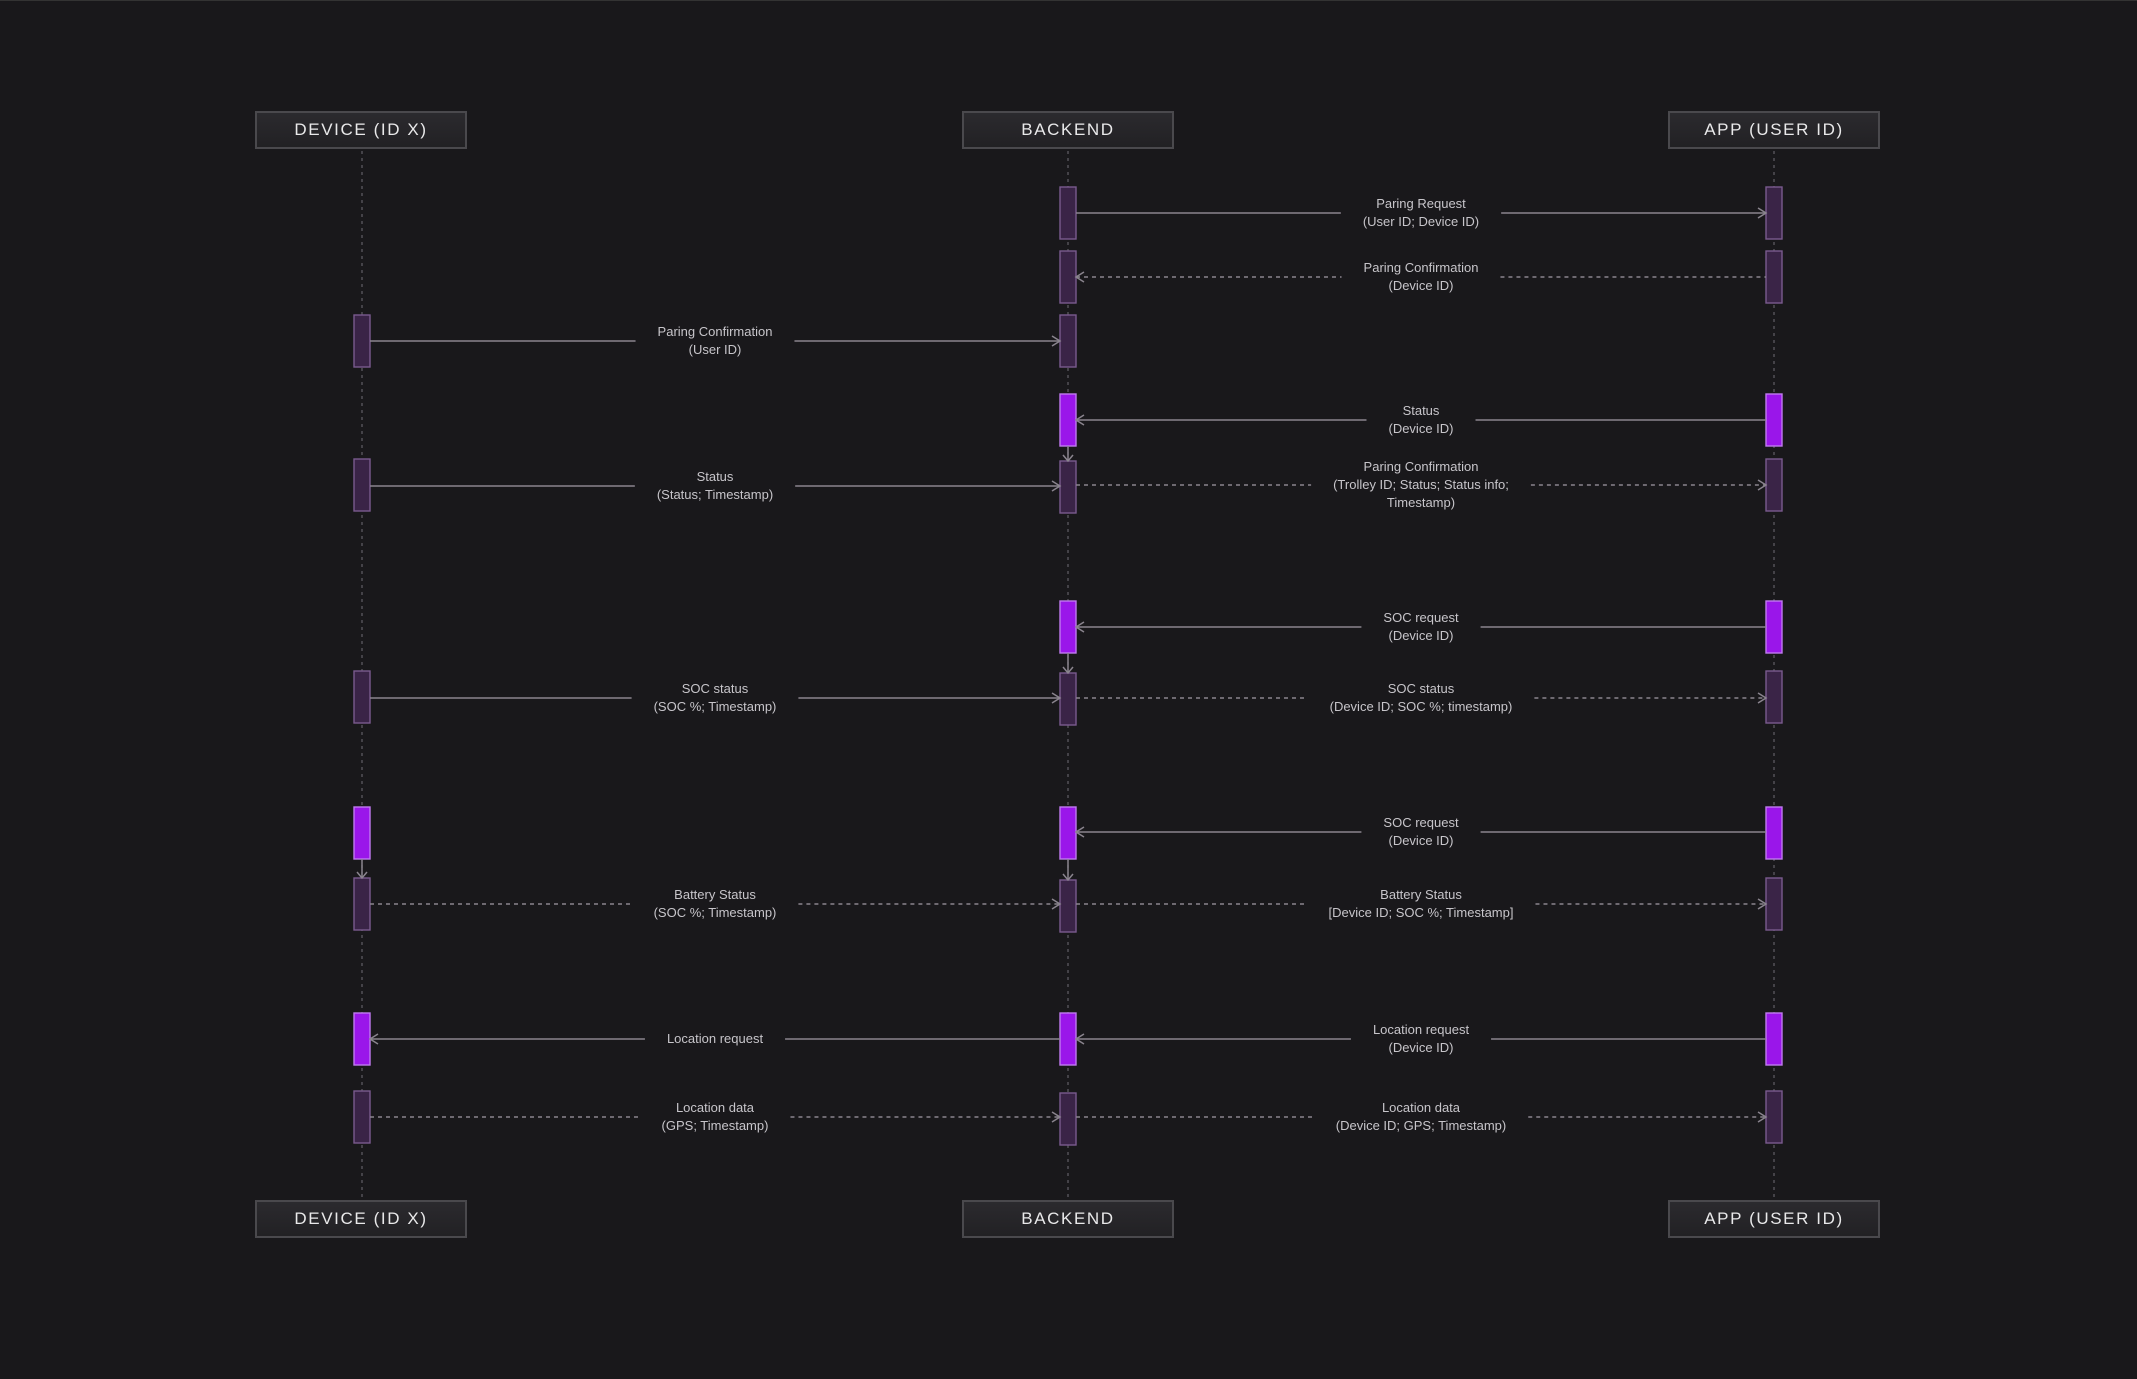 The height and width of the screenshot is (1379, 2137). Describe the element at coordinates (1421, 706) in the screenshot. I see `message-label: (Device ID; SOC %; timestamp)` at that location.